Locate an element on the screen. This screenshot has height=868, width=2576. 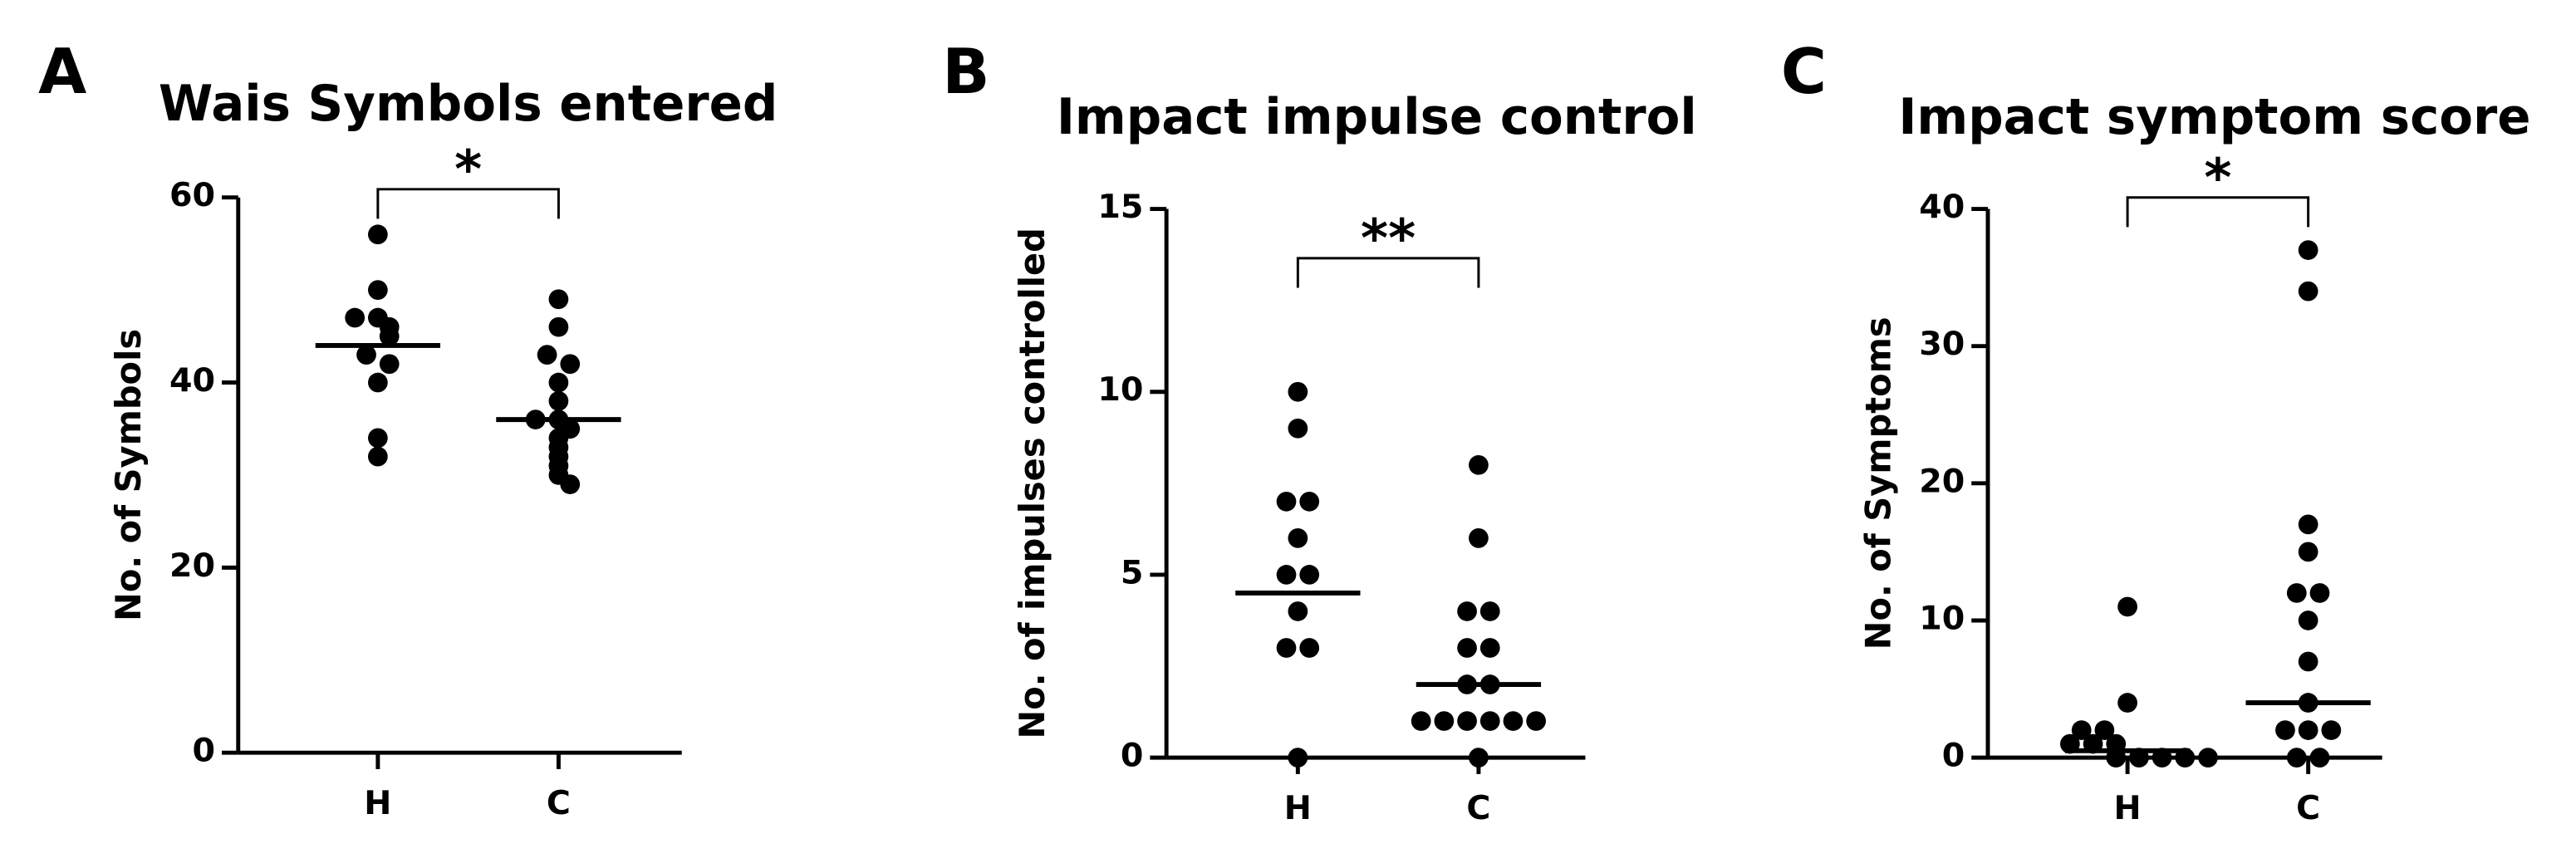
panel-label: C is located at coordinates (1804, 71).